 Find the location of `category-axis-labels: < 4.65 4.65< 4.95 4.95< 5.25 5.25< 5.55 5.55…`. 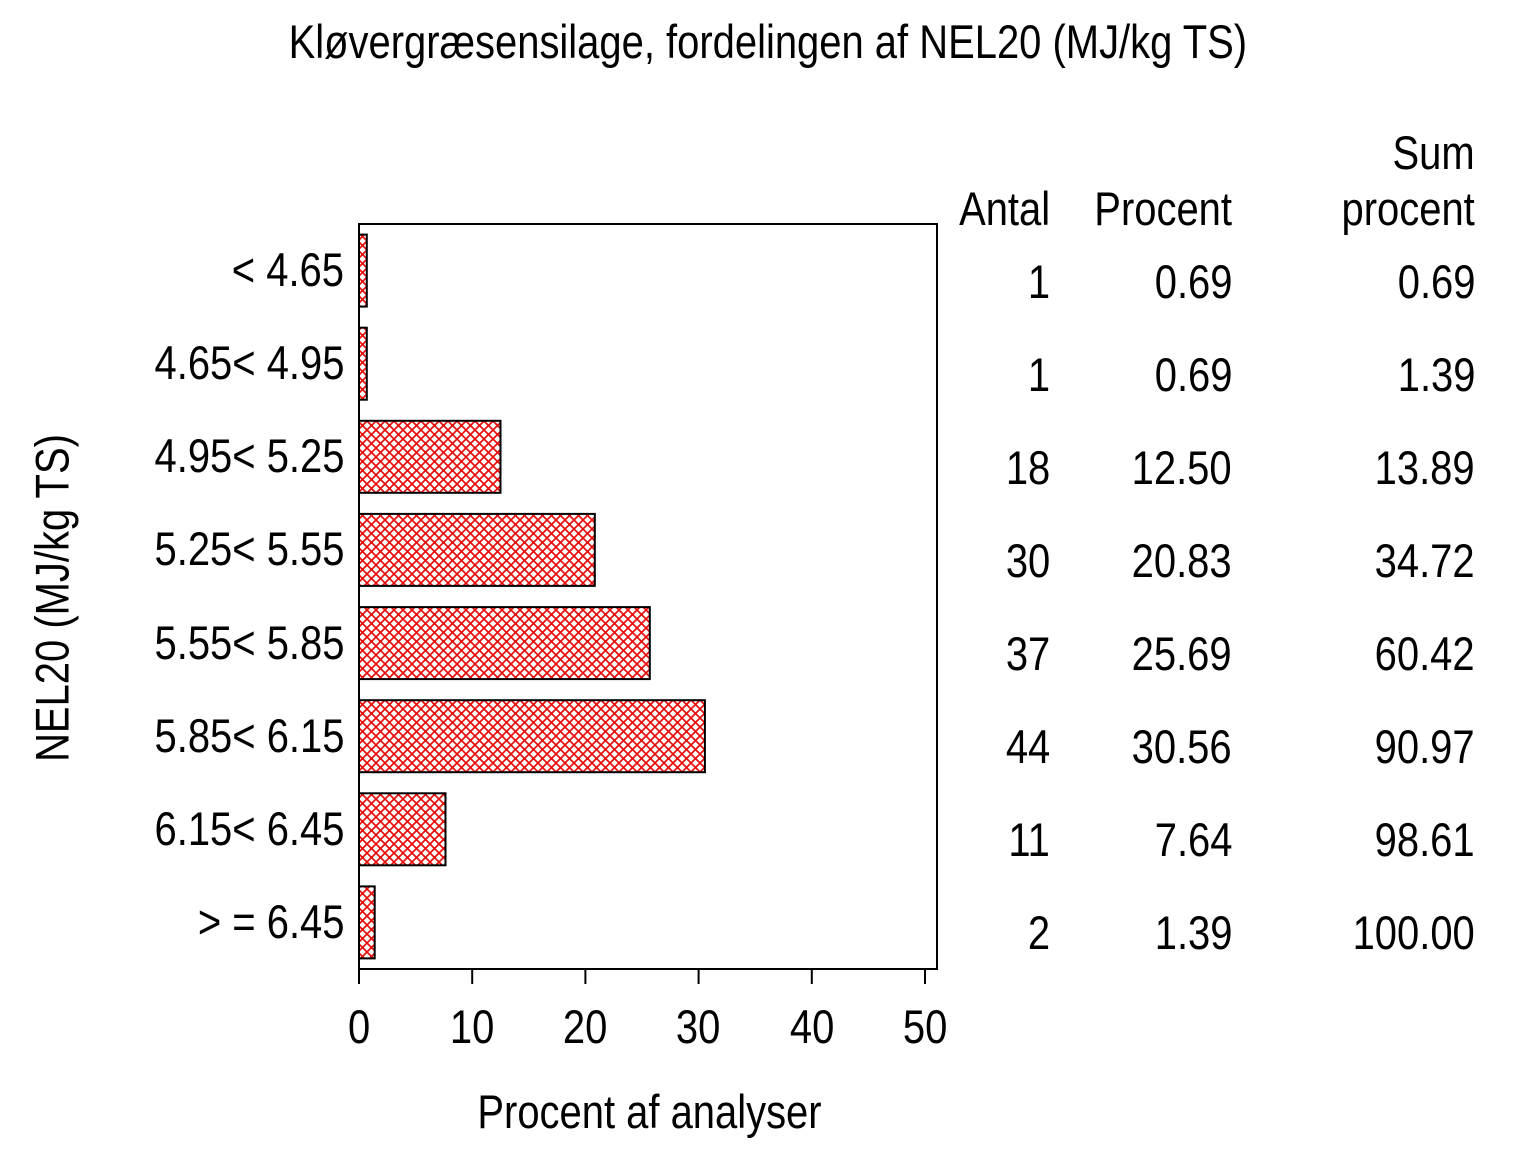

category-axis-labels: < 4.65 4.65< 4.95 4.95< 5.25 5.25< 5.55 5.55… is located at coordinates (172, 597).